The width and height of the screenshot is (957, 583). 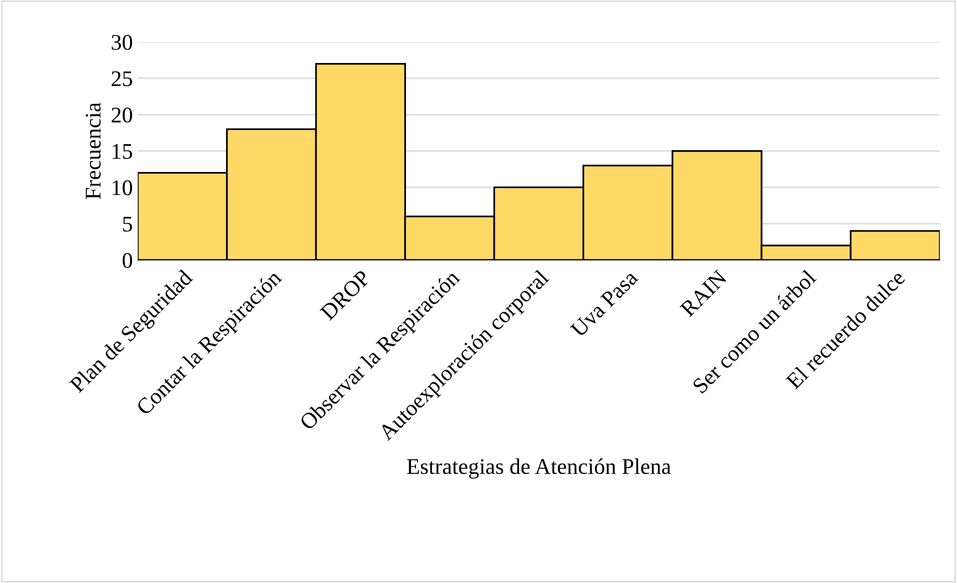 I want to click on y-tick-label: 25, so click(x=122, y=78).